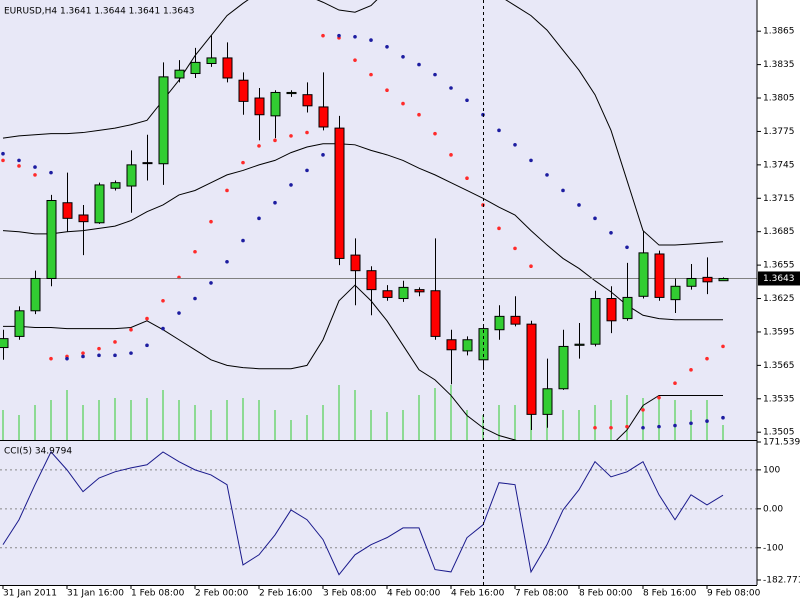  Describe the element at coordinates (350, 594) in the screenshot. I see `x-tick-label: 3 Feb 08:00` at that location.